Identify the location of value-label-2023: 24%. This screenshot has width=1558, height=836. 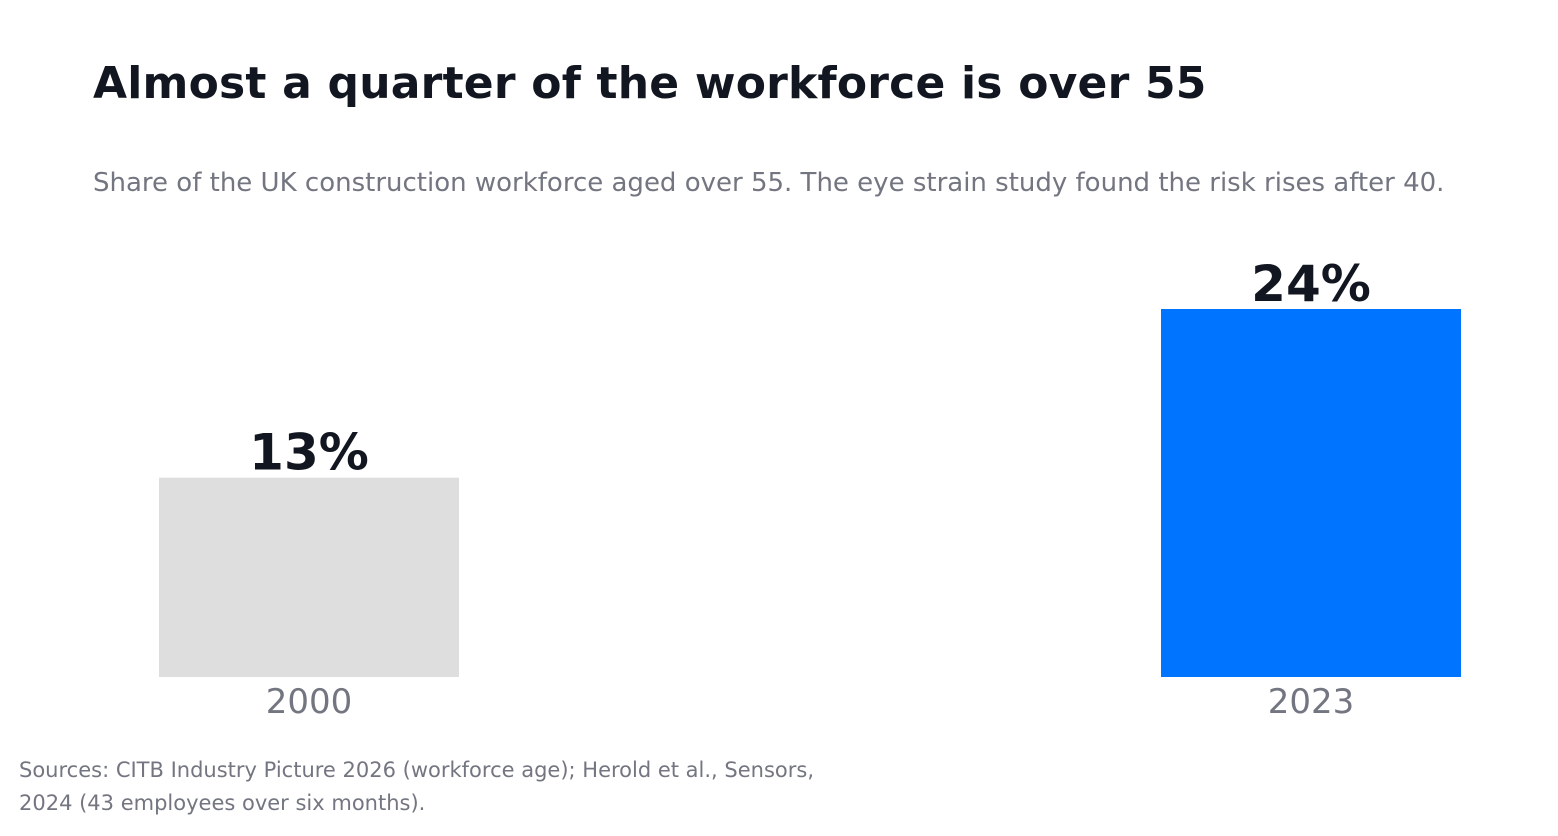
(1311, 284).